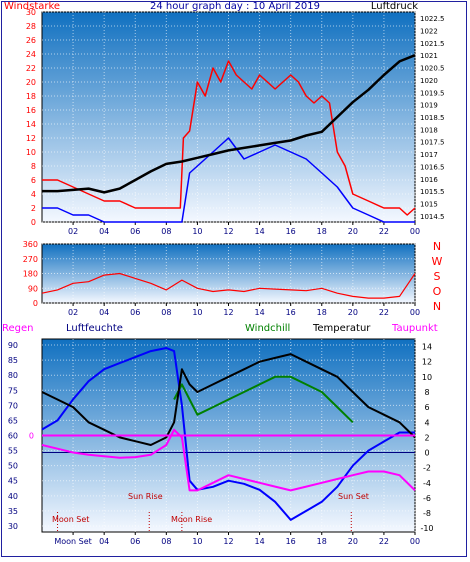 The image size is (470, 562). Describe the element at coordinates (426, 528) in the screenshot. I see `y-right-tick-label: -10` at that location.